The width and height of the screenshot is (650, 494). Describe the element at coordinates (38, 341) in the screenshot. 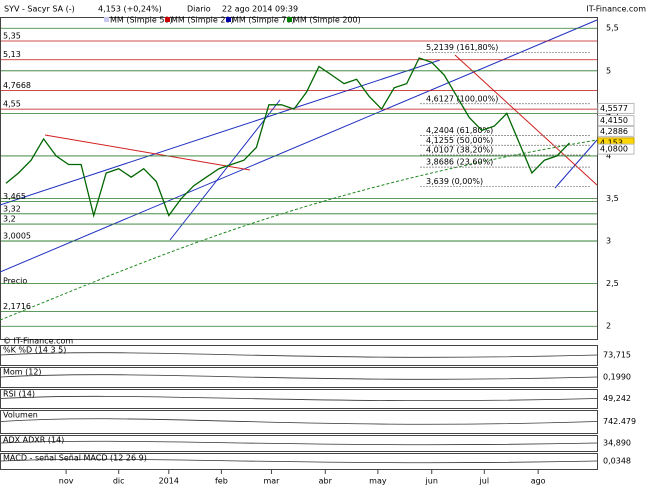

I see `copyright: © IT-Finance.com` at that location.